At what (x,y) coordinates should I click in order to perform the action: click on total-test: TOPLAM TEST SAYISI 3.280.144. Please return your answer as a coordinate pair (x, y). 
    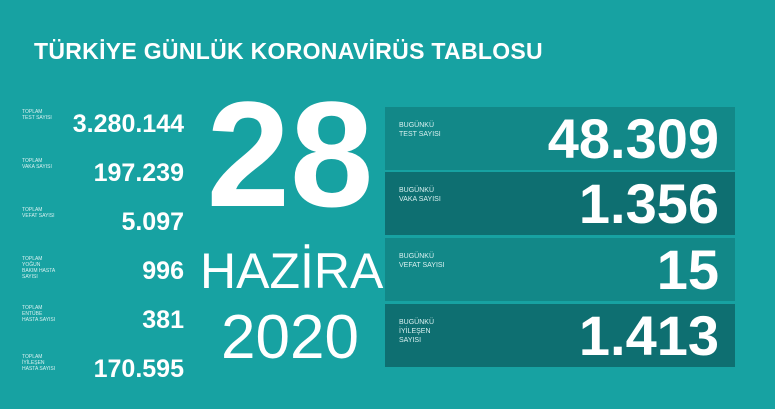
    Looking at the image, I should click on (103, 126).